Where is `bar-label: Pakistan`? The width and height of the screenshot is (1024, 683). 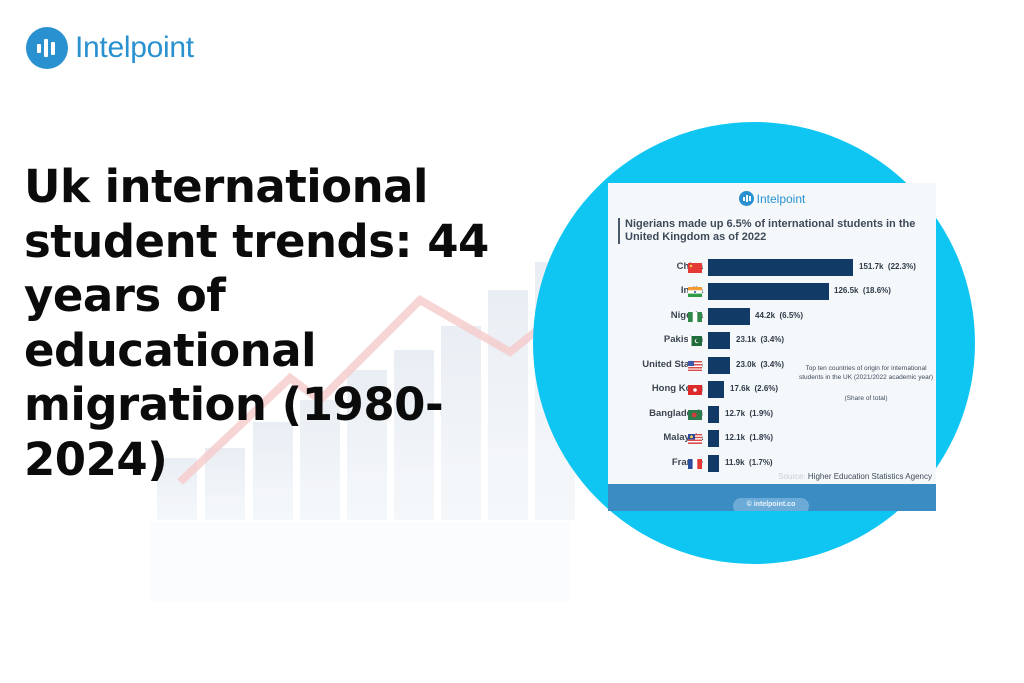 bar-label: Pakistan is located at coordinates (683, 339).